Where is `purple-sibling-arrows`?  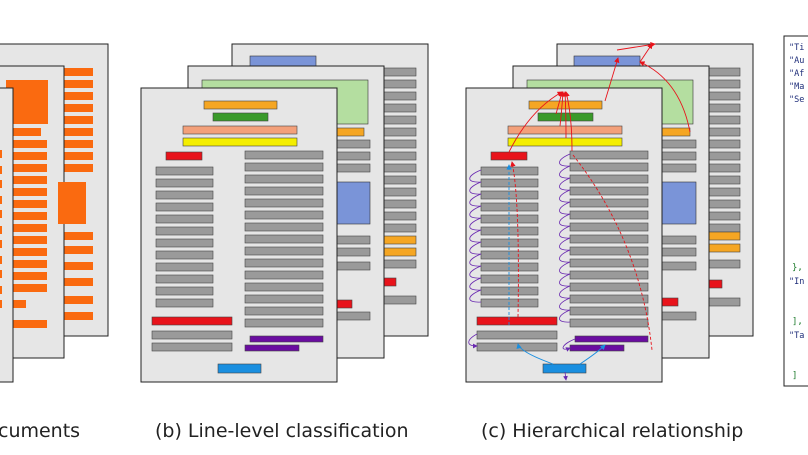 purple-sibling-arrows is located at coordinates (522, 267).